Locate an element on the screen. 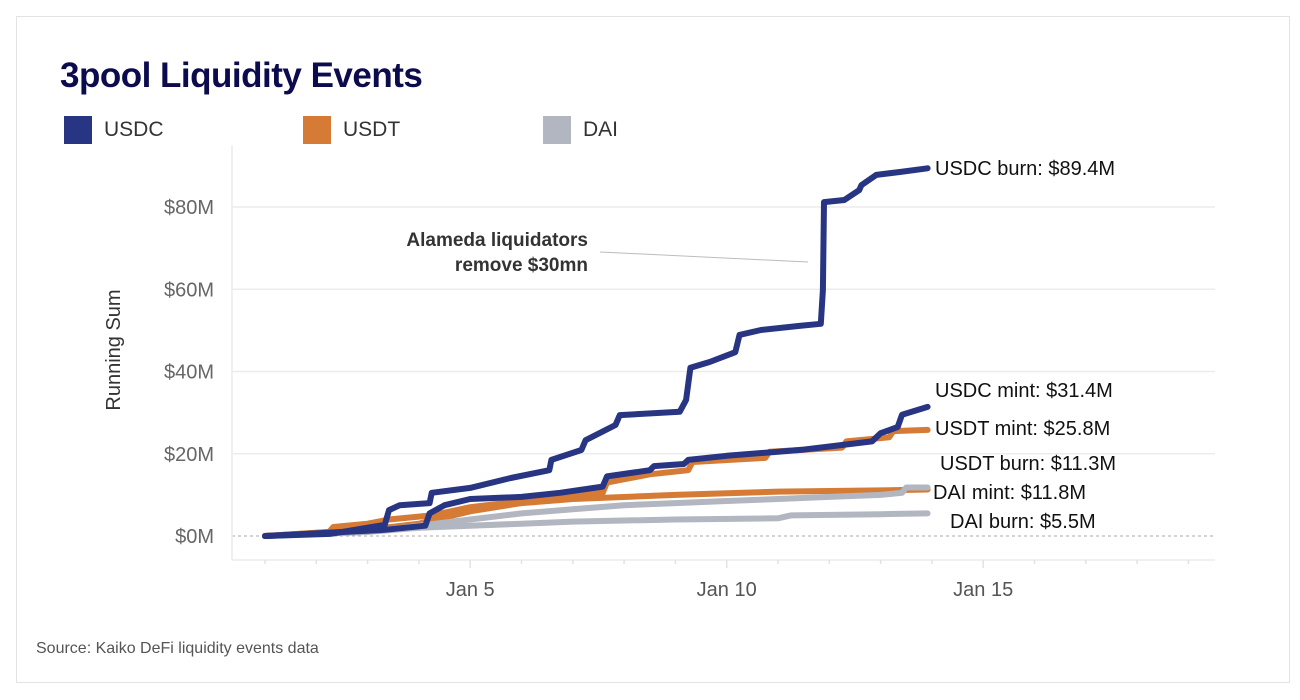 This screenshot has height=700, width=1300. end-label: USDT burn: $11.3M is located at coordinates (1028, 464).